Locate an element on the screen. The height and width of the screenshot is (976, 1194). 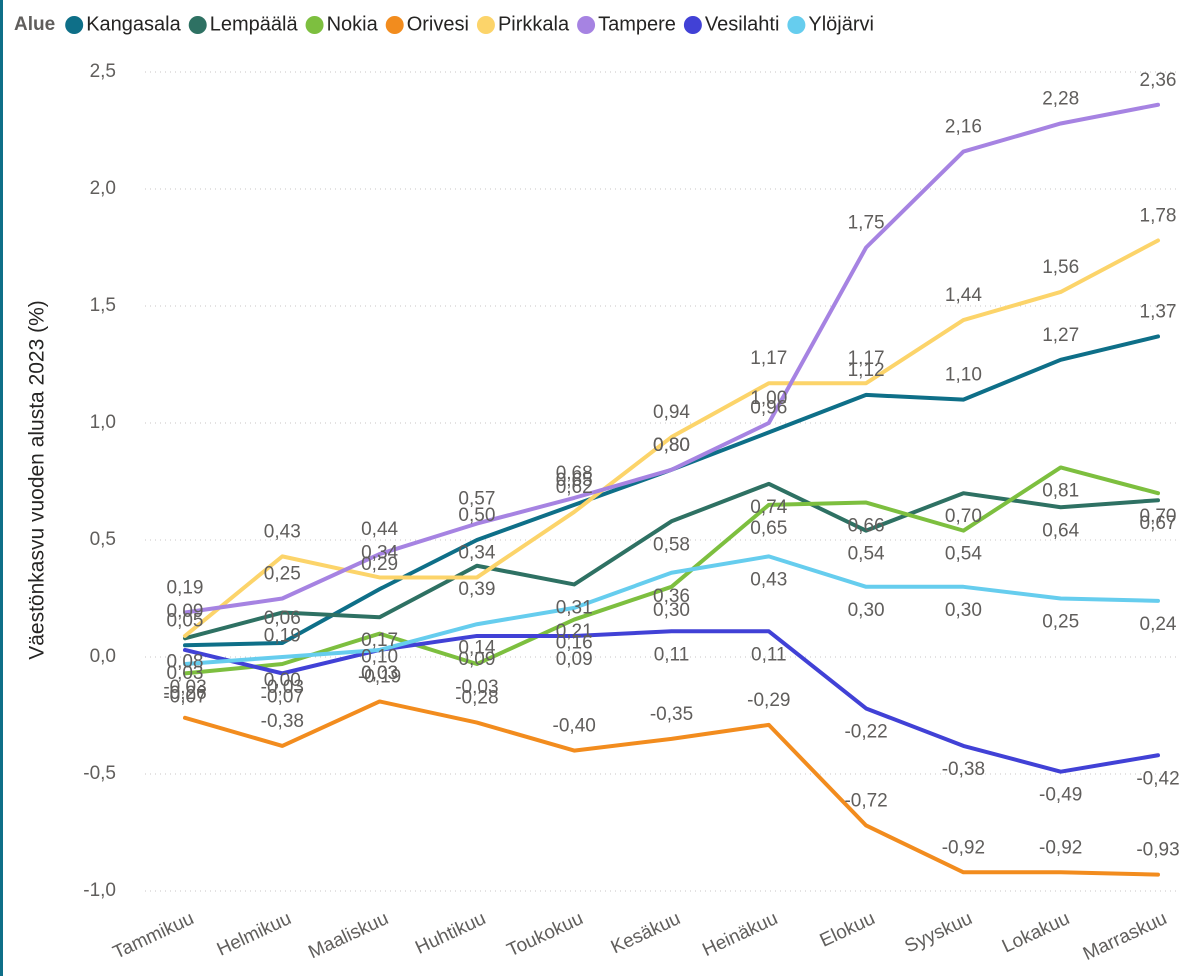
data-label: 1,10 is located at coordinates (963, 375).